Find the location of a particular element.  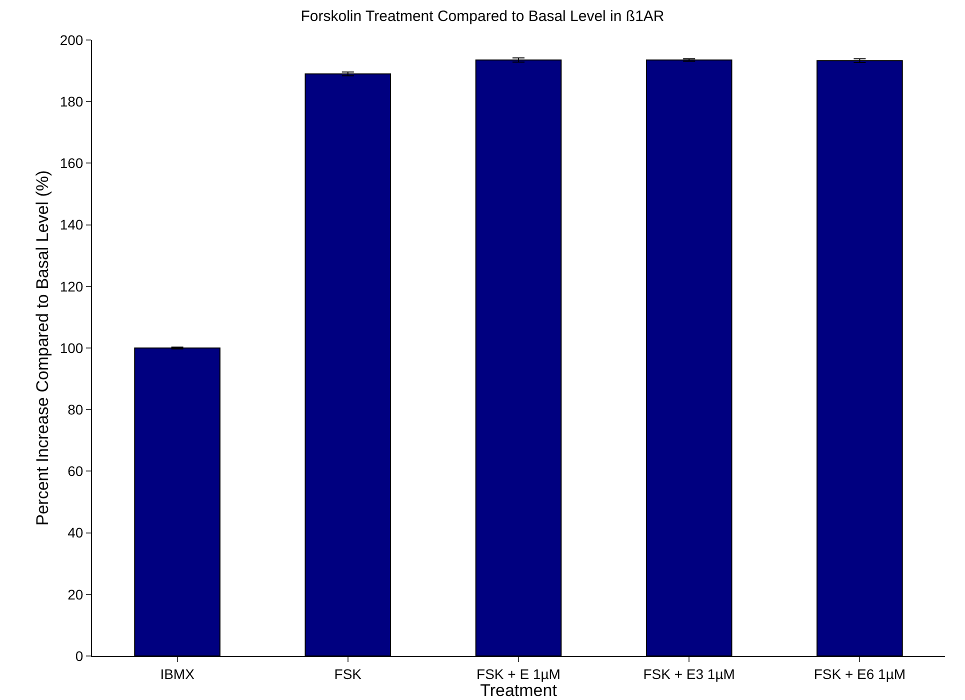

y-tick-label: 20 is located at coordinates (76, 594).